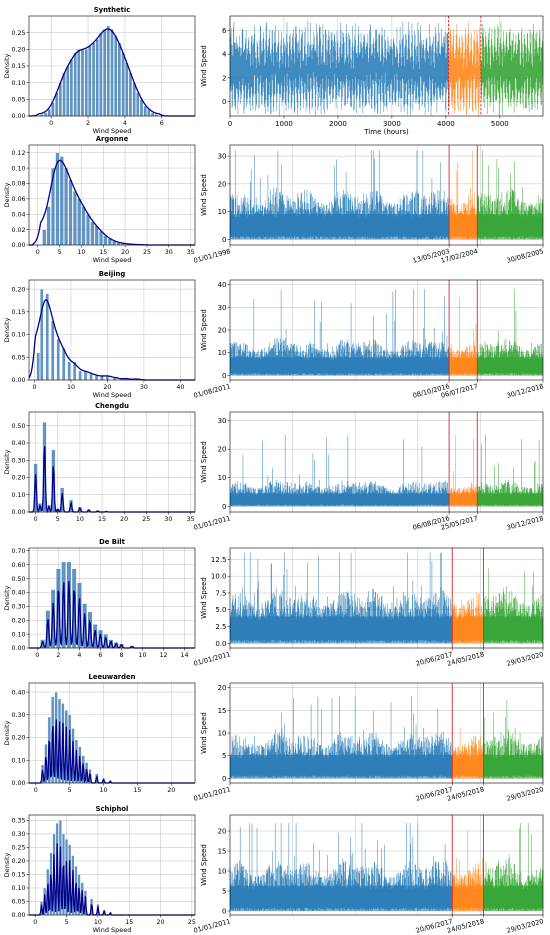  Describe the element at coordinates (18, 100) in the screenshot. I see `y-tick-label: 0.05` at that location.